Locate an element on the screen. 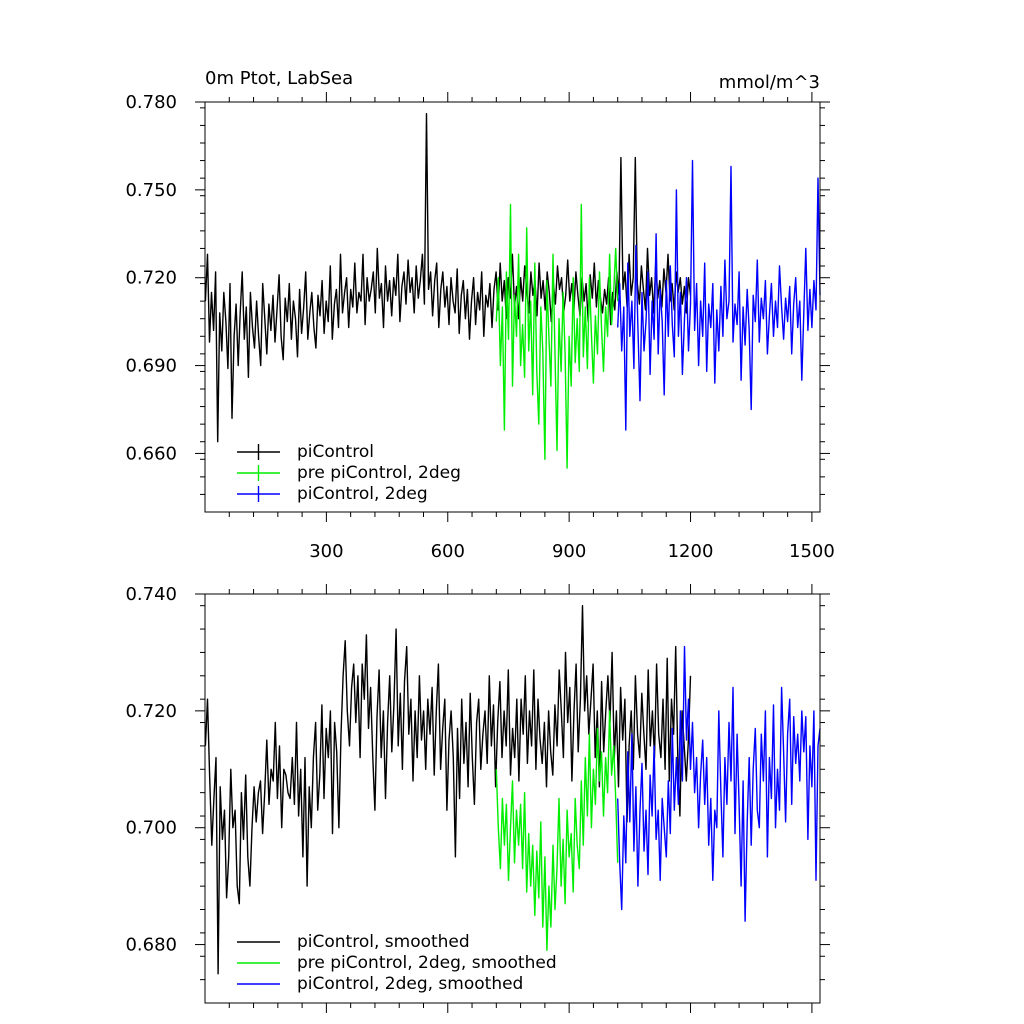 The image size is (1024, 1024). legend-label: pre piControl, 2deg is located at coordinates (379, 473).